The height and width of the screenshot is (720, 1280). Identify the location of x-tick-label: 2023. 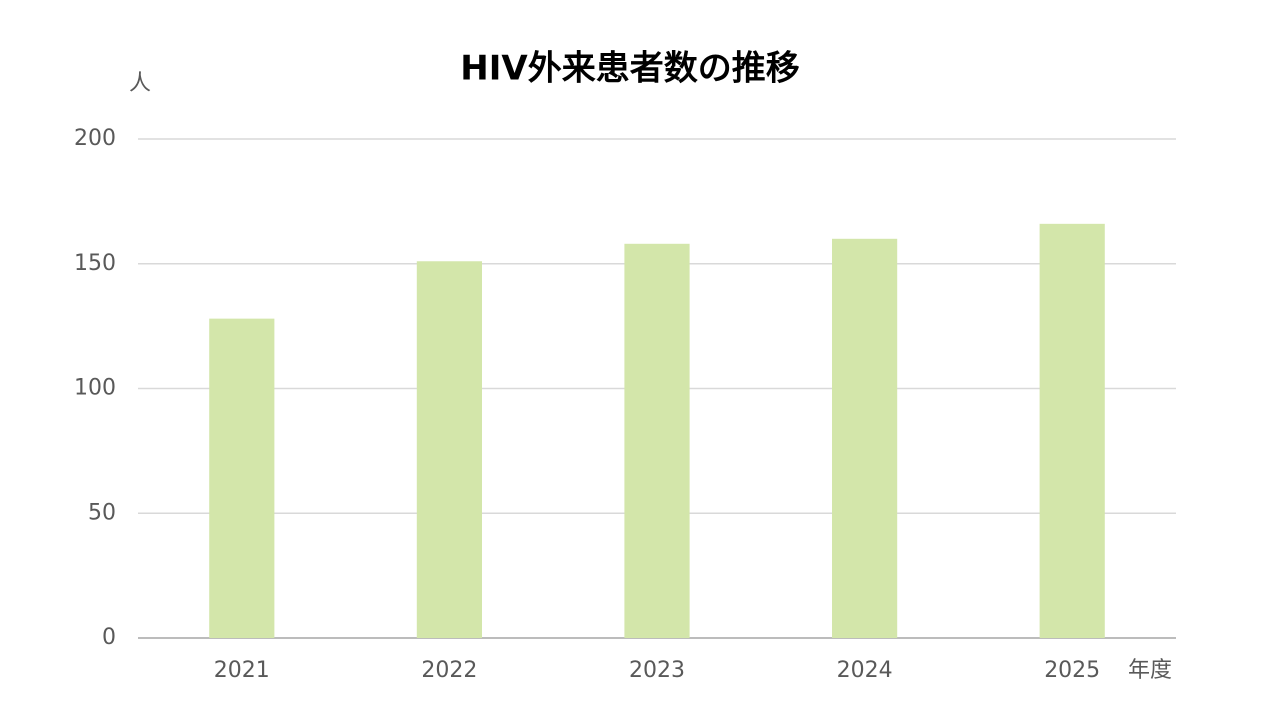
(657, 670).